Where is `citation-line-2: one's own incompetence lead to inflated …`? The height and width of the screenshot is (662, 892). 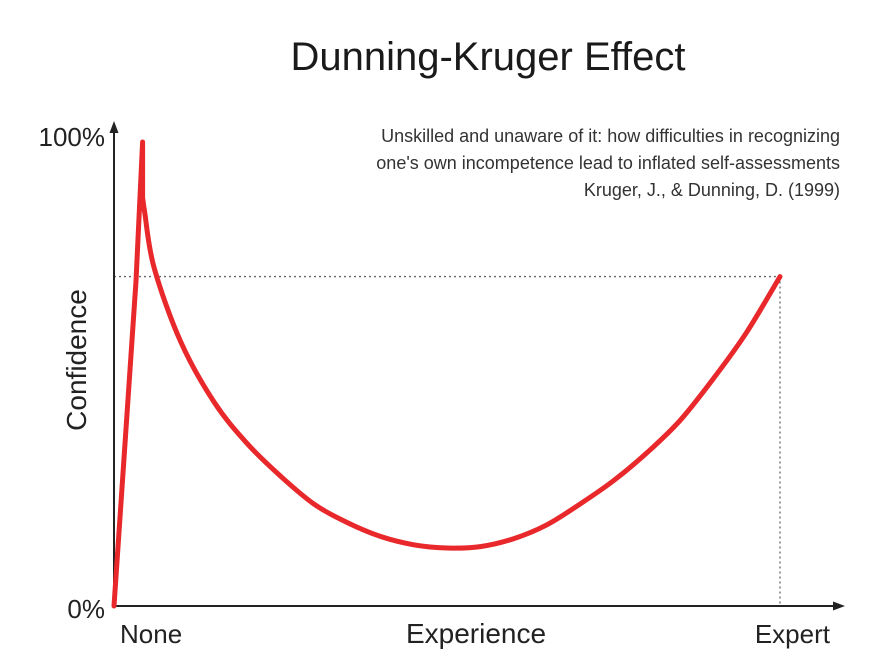 citation-line-2: one's own incompetence lead to inflated … is located at coordinates (608, 163).